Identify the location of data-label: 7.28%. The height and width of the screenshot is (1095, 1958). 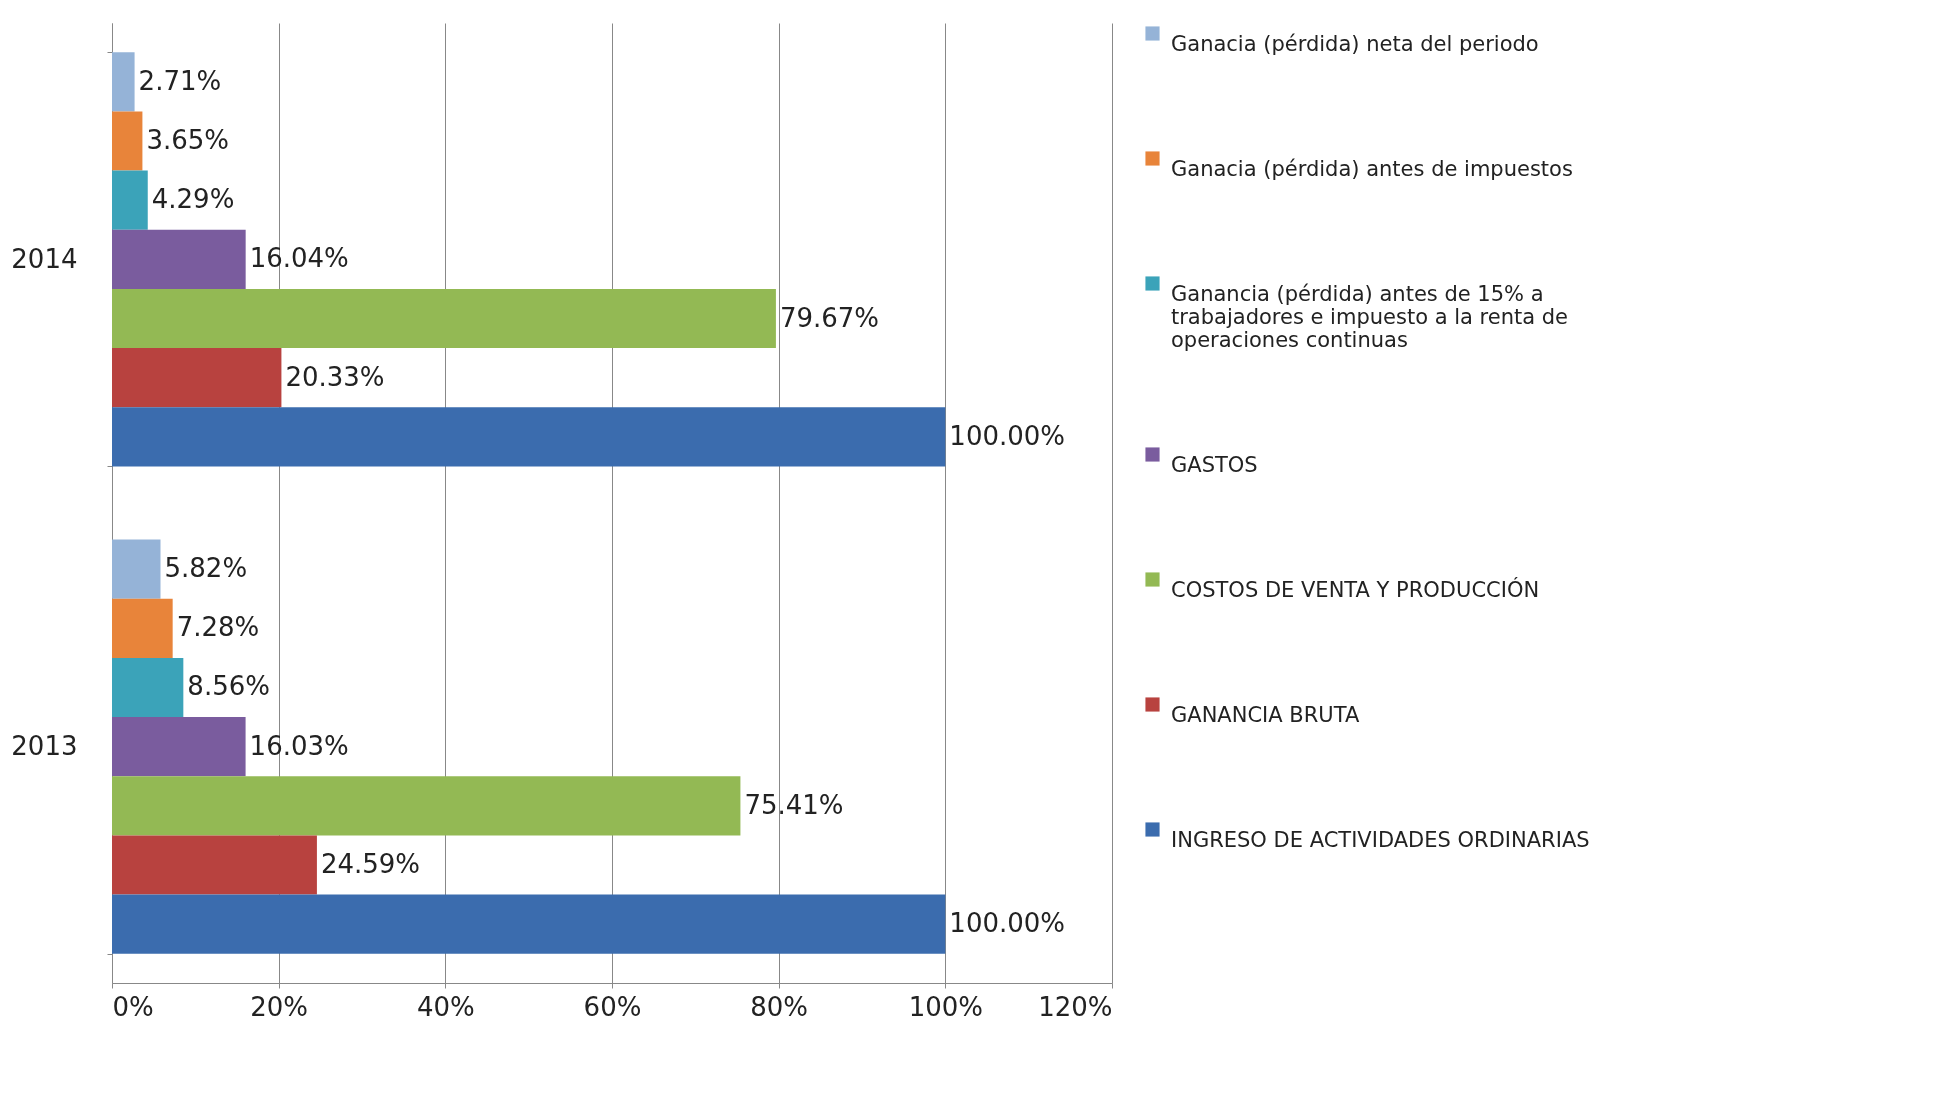
(218, 627).